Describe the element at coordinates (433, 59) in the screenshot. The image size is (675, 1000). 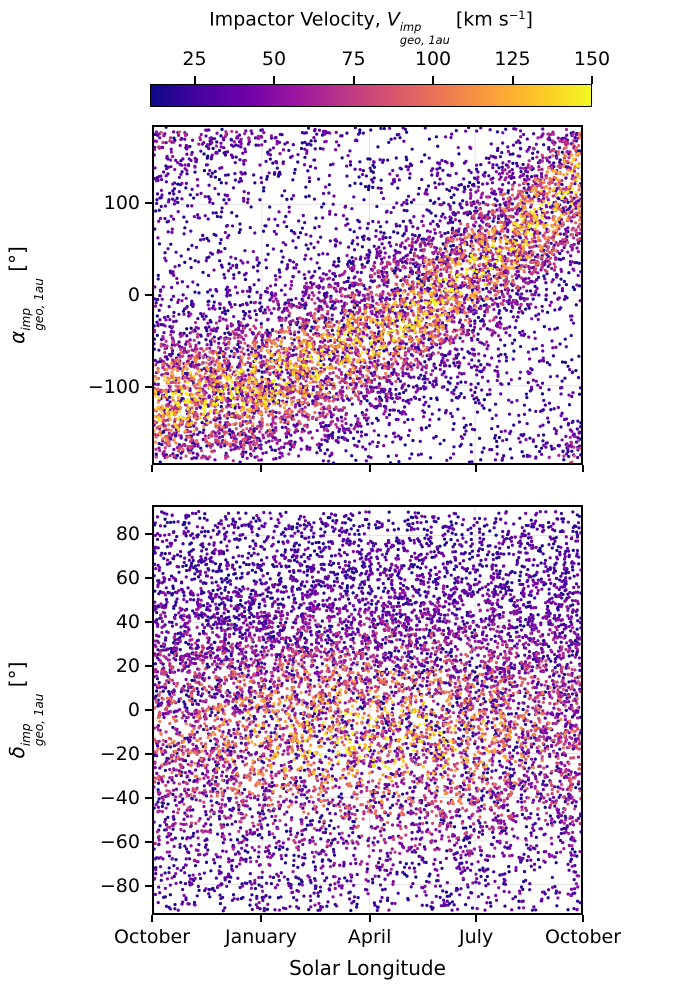
I see `colorbar-tick-label: 100` at that location.